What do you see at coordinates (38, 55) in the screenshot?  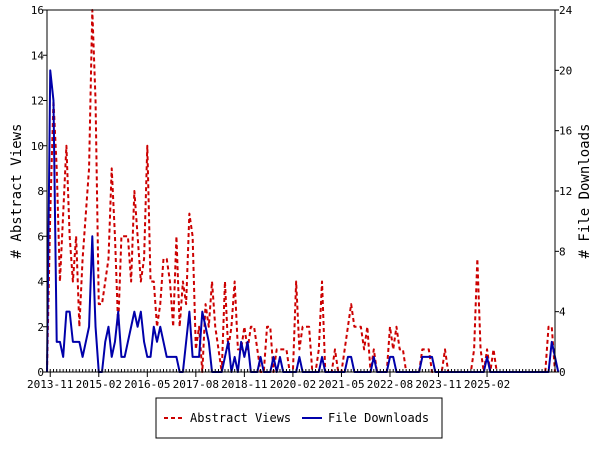 I see `y-left-tick-label: 14` at bounding box center [38, 55].